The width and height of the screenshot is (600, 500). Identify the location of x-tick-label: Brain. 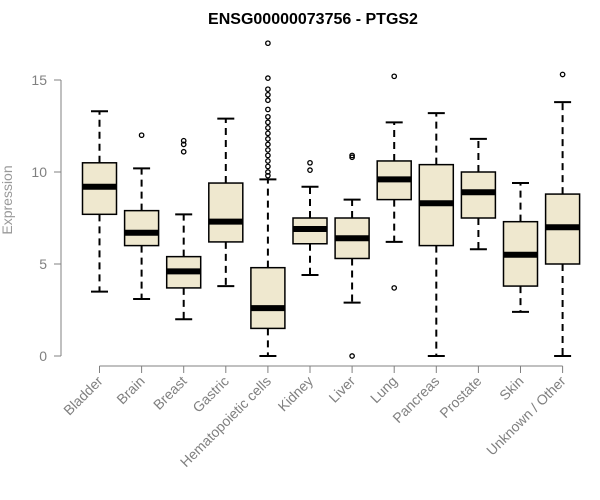
(130, 390).